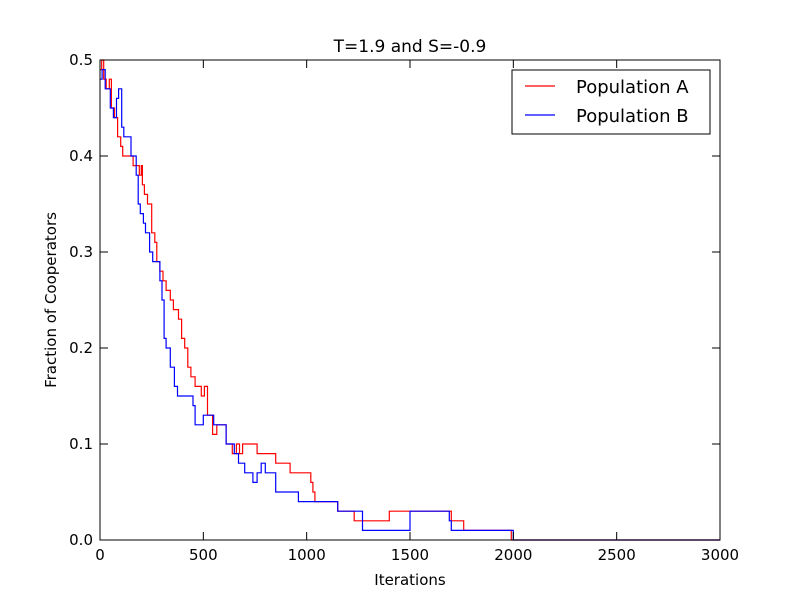 Image resolution: width=800 pixels, height=600 pixels. I want to click on y-tick-label: 0.2, so click(81, 348).